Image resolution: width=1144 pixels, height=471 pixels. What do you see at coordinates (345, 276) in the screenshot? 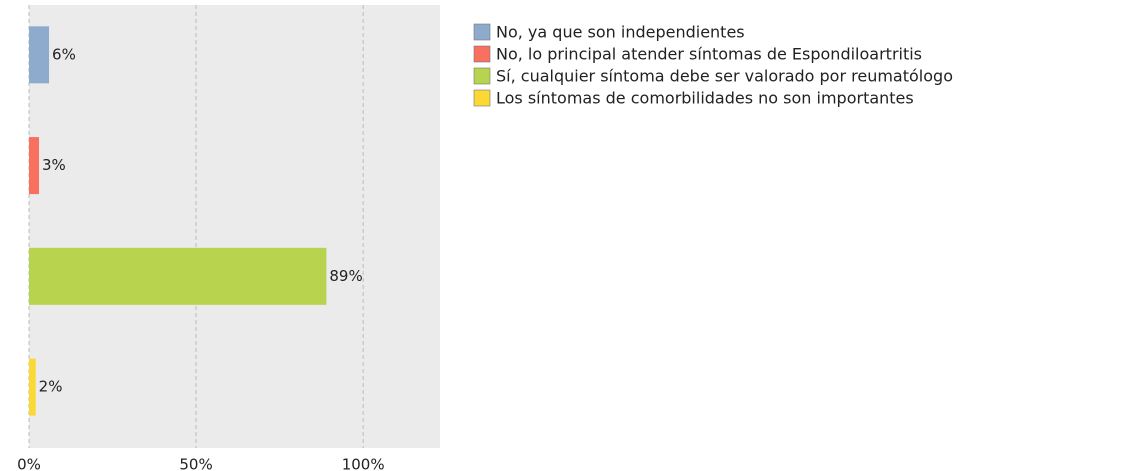
I see `data-label: 89%` at bounding box center [345, 276].